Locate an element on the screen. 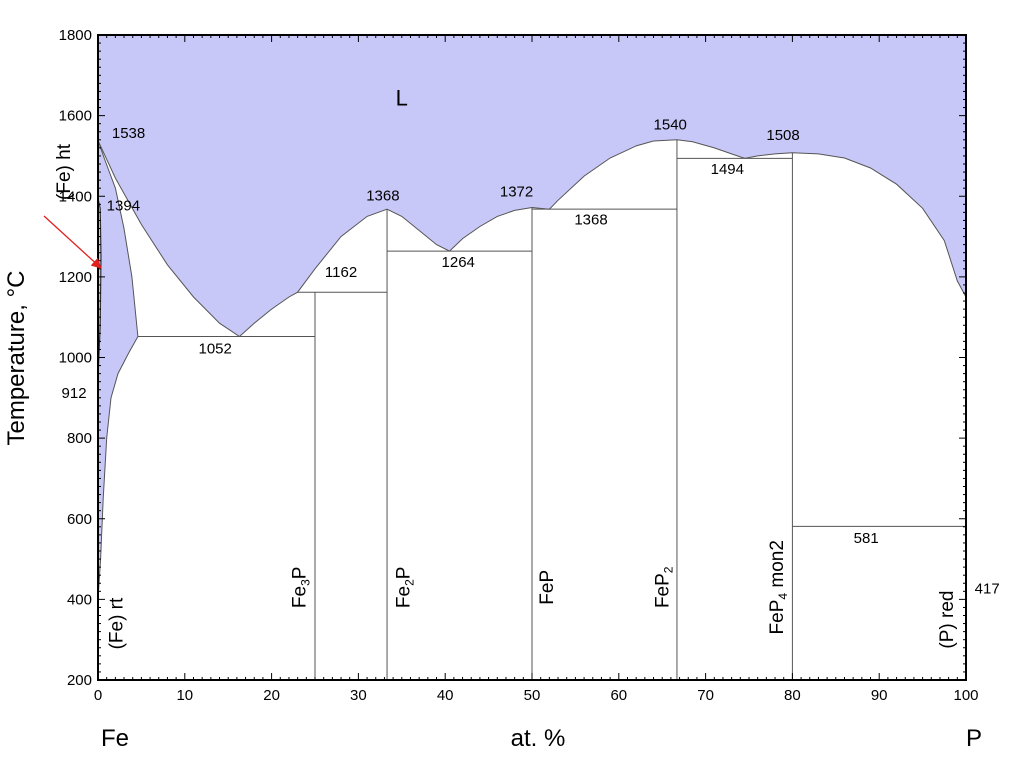 This screenshot has width=1024, height=772. x-tick-label: 30 is located at coordinates (358, 695).